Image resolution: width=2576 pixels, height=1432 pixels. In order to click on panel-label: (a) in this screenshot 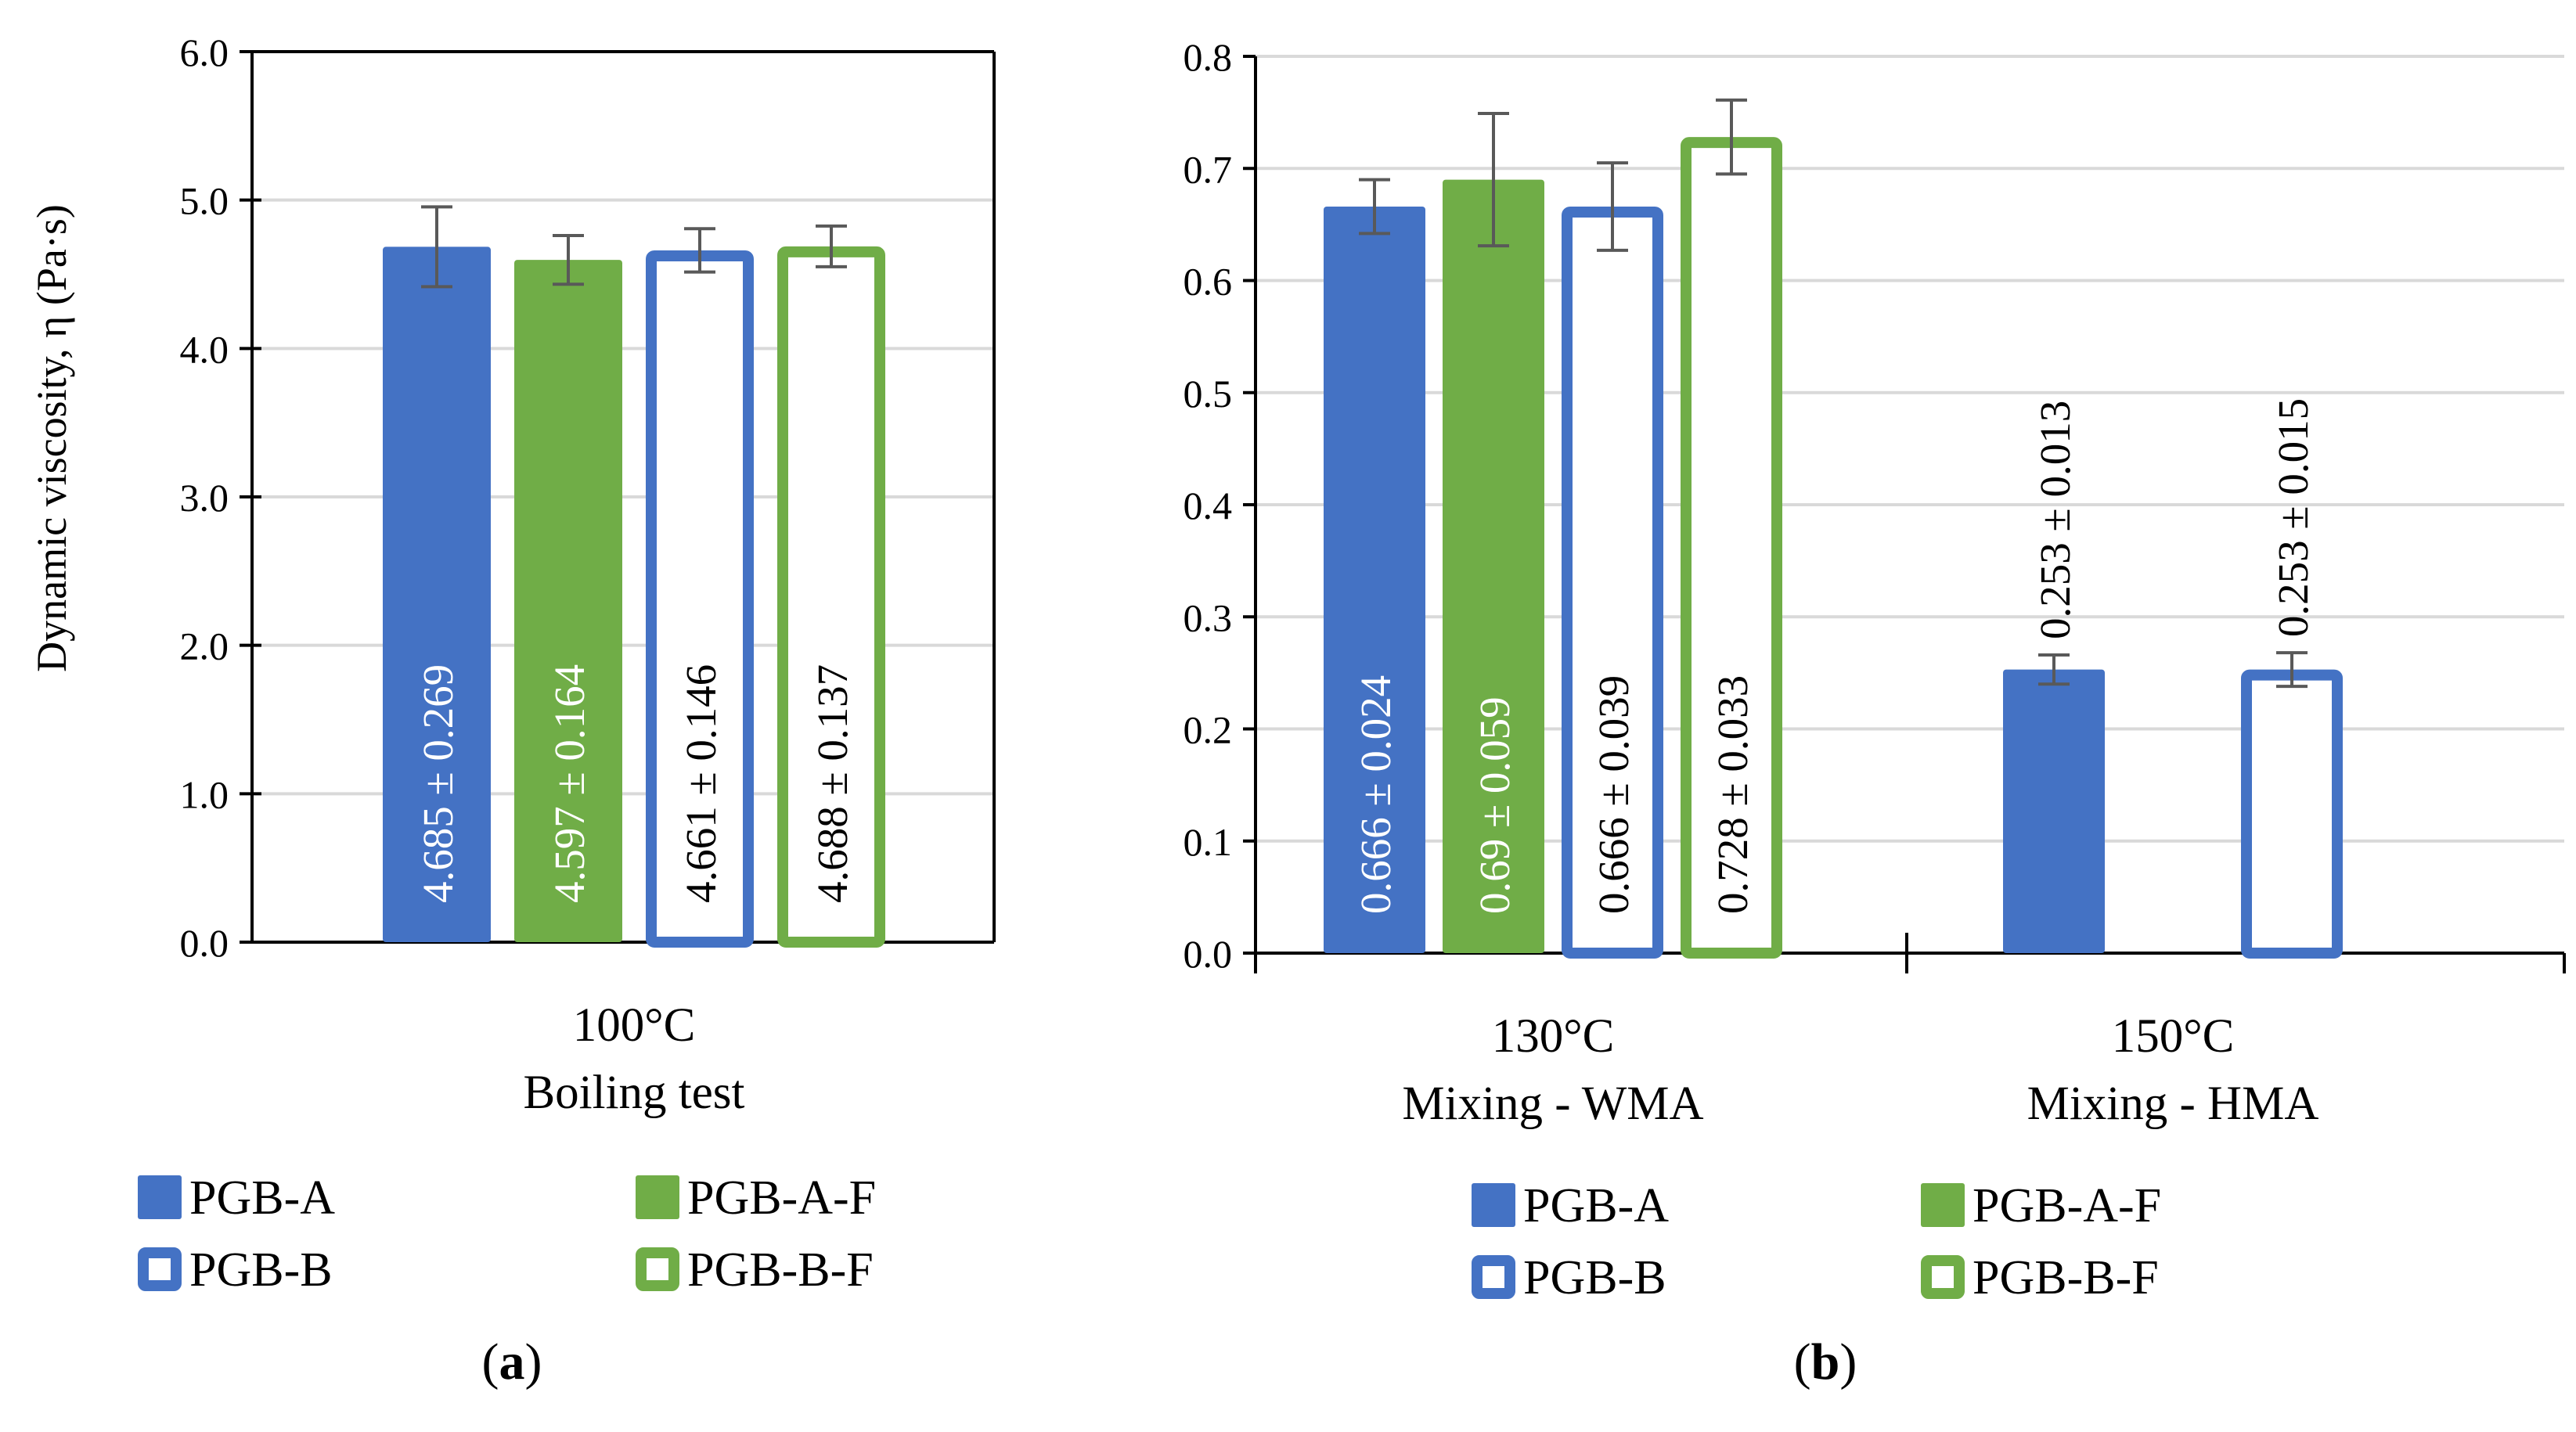, I will do `click(512, 1362)`.